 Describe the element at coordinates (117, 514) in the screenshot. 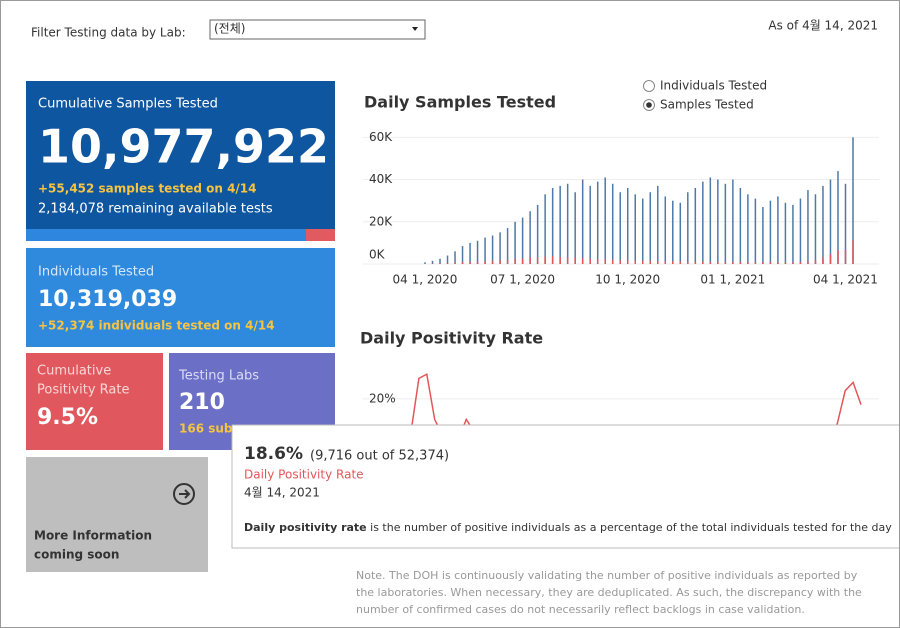

I see `more-card` at that location.